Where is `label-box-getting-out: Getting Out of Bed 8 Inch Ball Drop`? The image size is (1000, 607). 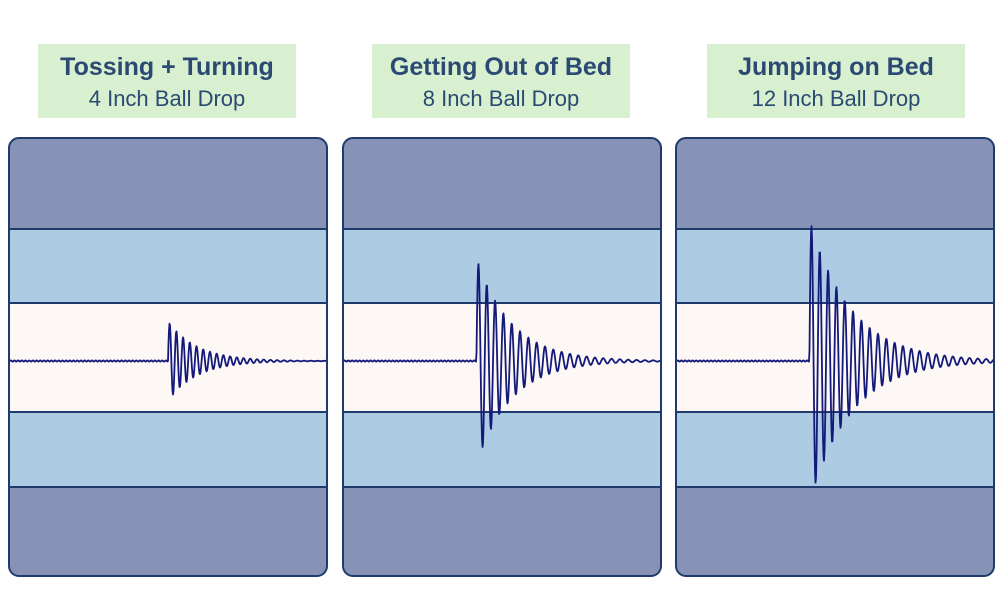 label-box-getting-out: Getting Out of Bed 8 Inch Ball Drop is located at coordinates (501, 81).